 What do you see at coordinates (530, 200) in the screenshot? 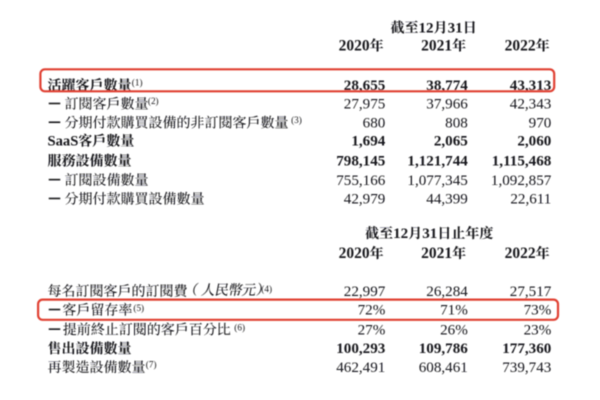
I see `svg-text: 22,611` at bounding box center [530, 200].